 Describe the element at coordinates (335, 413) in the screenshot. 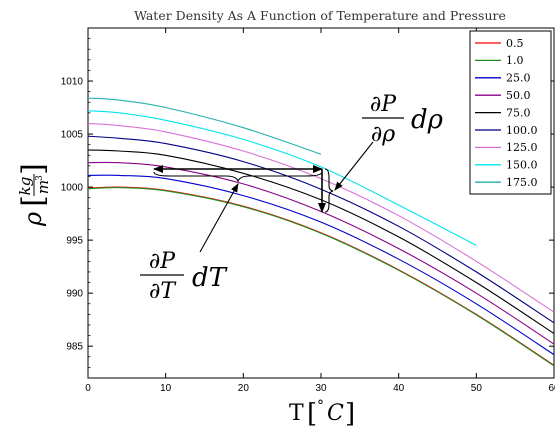

I see `x-axis-C: C` at that location.